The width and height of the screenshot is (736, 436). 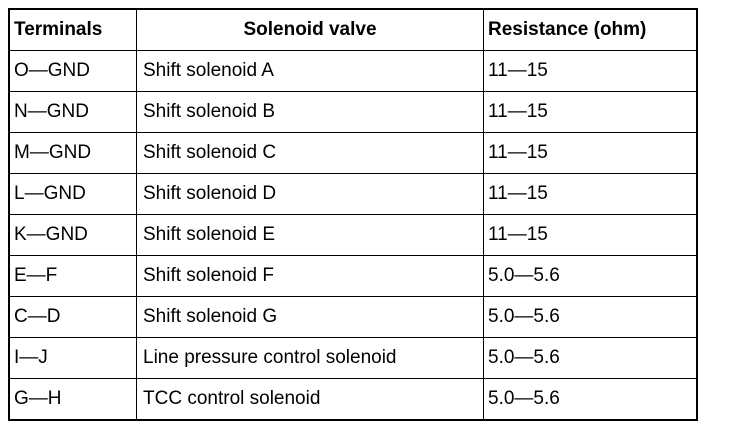 What do you see at coordinates (310, 112) in the screenshot?
I see `table-cell: Shift solenoid B` at bounding box center [310, 112].